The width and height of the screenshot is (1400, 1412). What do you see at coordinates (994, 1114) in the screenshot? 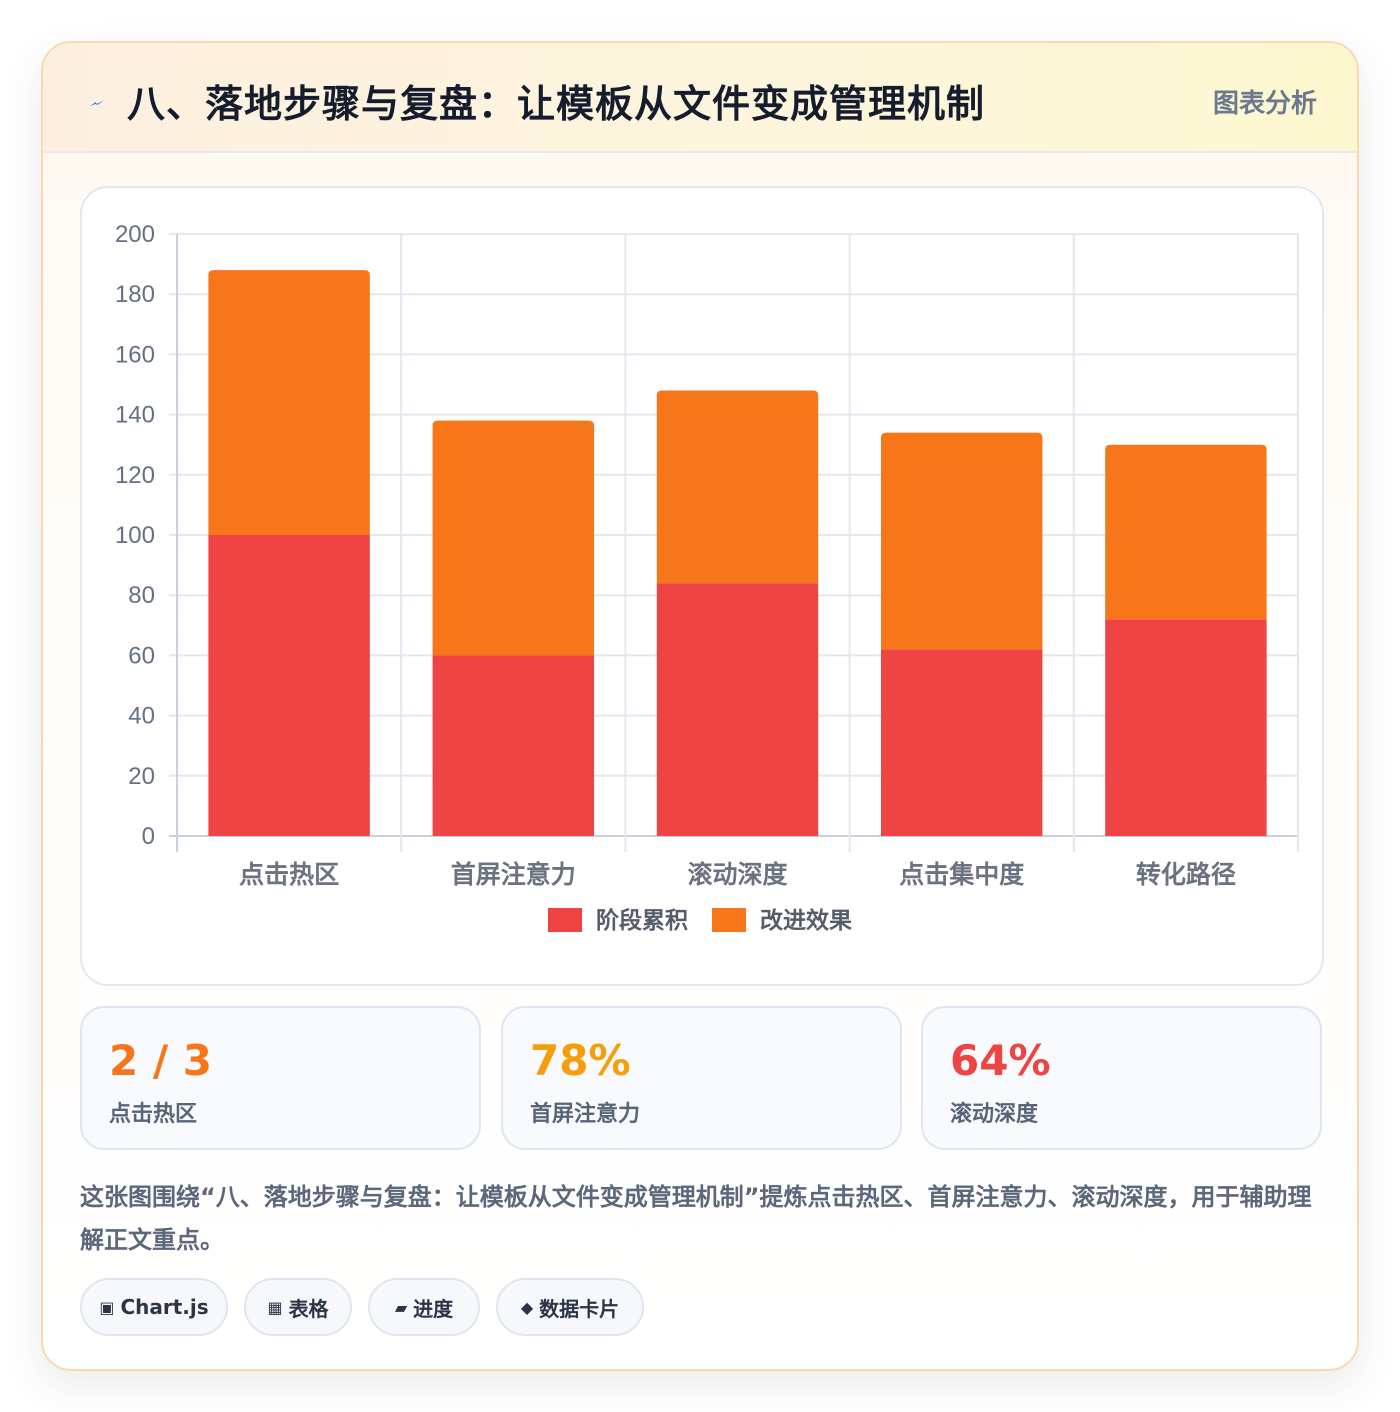
I see `stat-label: 滚动深度` at bounding box center [994, 1114].